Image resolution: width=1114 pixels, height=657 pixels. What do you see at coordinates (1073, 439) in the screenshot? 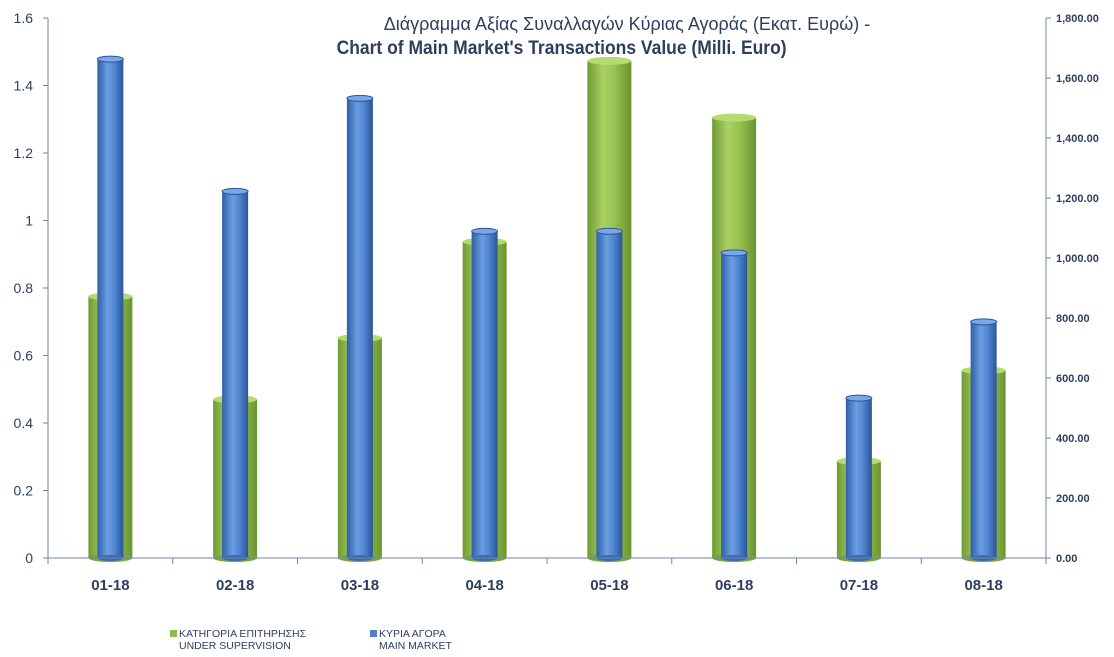
I see `y-right-tick-label: 400.00` at bounding box center [1073, 439].